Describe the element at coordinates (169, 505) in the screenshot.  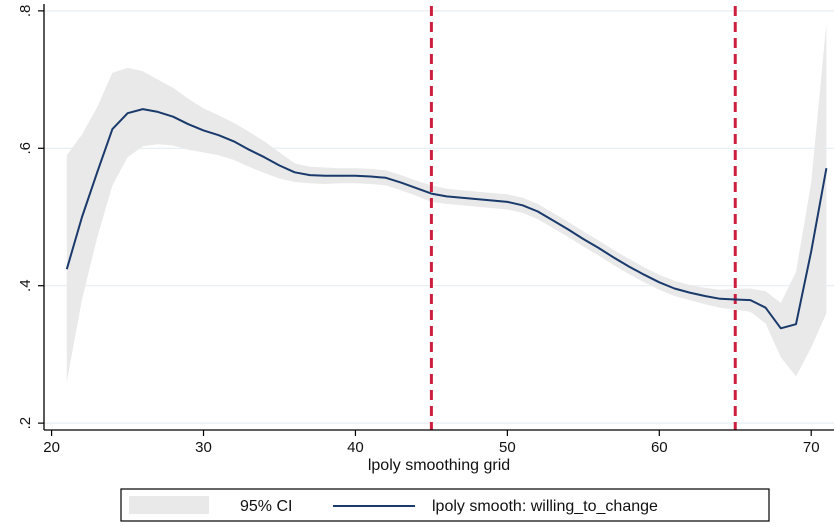
I see `legend-swatch-ci` at that location.